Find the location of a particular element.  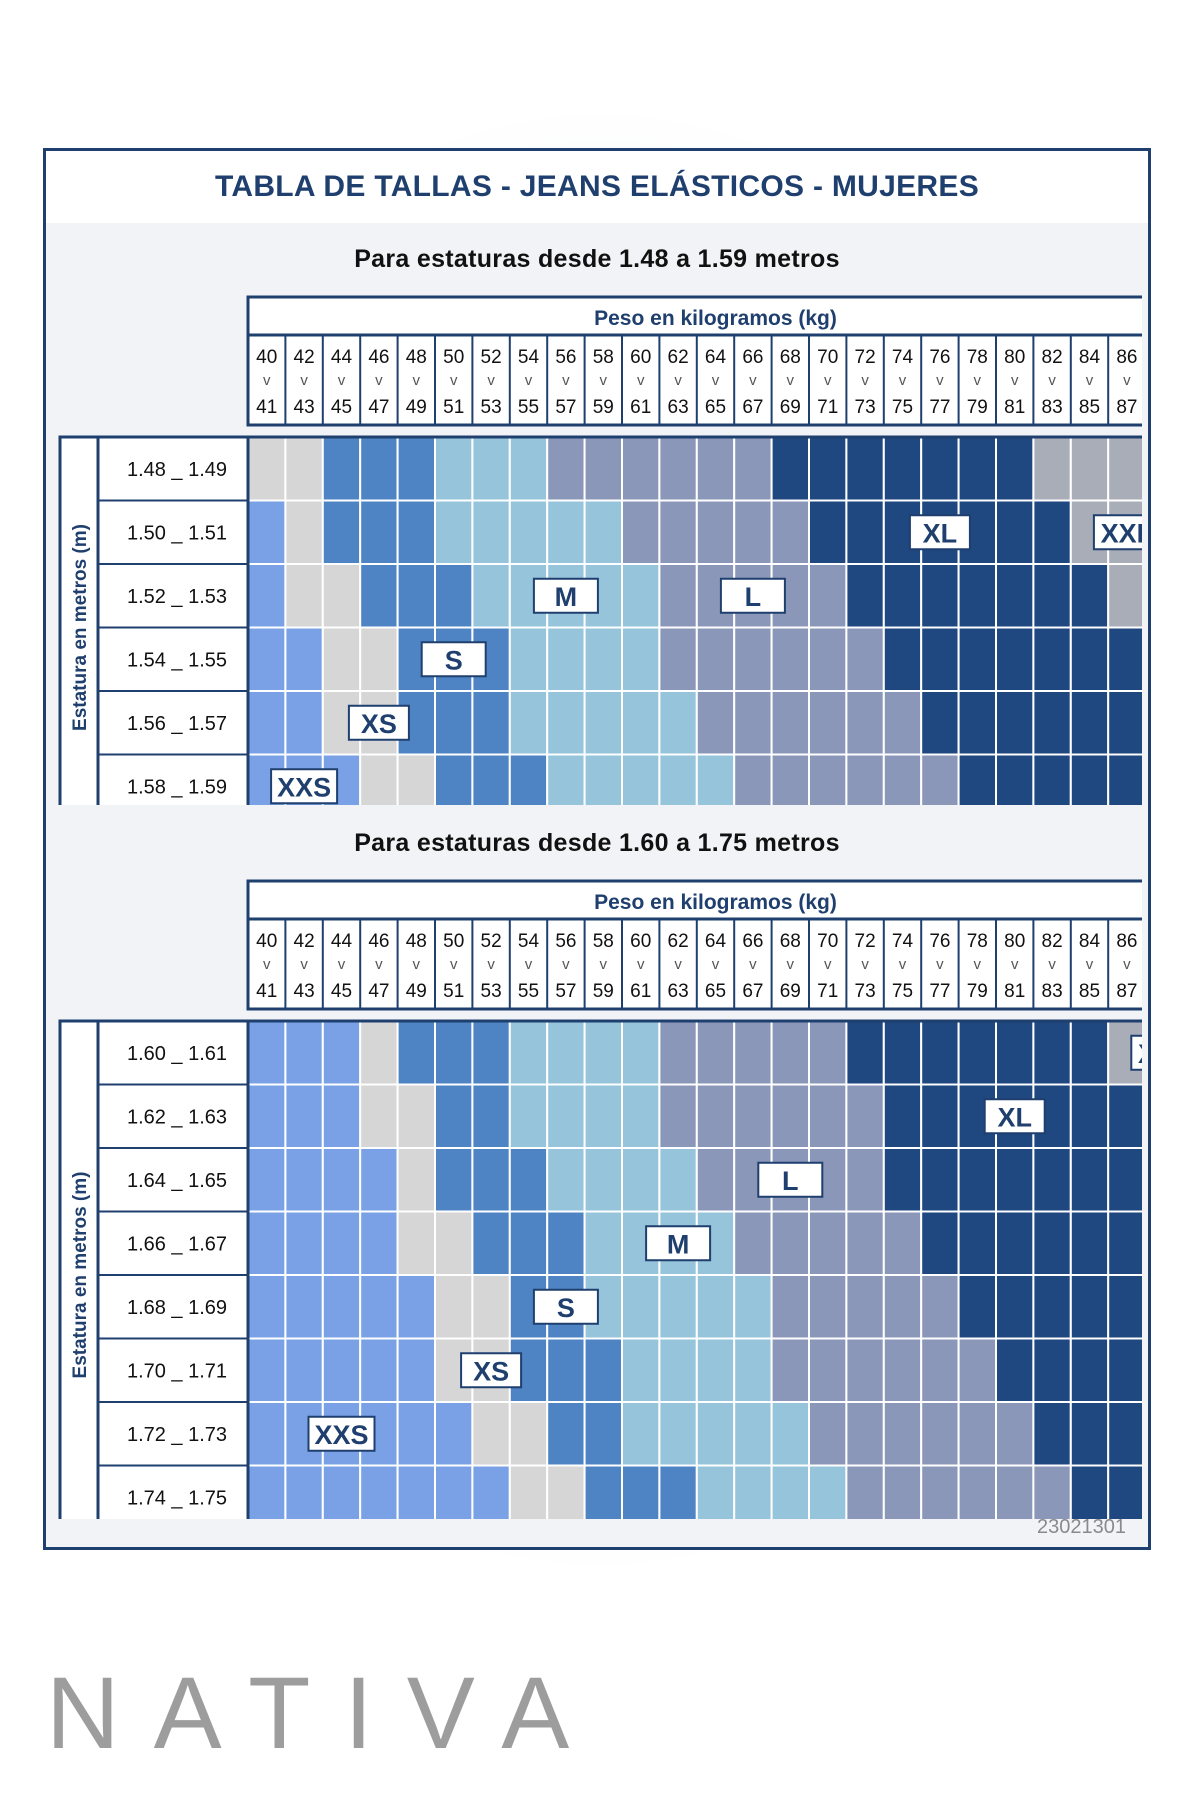

weight-range-bottom: 57 is located at coordinates (565, 991).